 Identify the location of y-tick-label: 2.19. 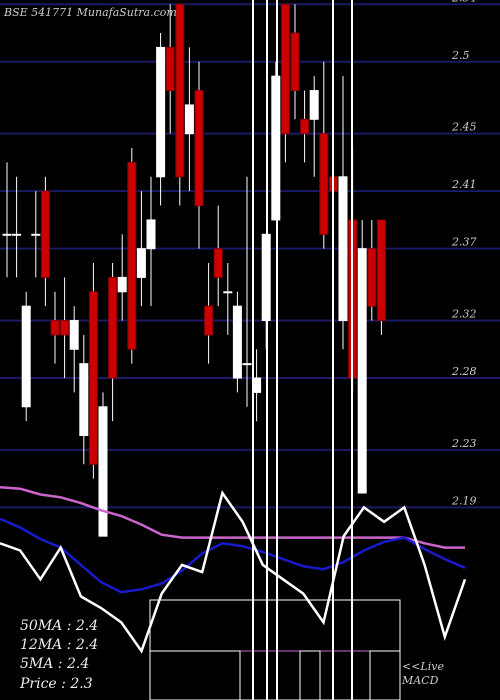
(464, 500).